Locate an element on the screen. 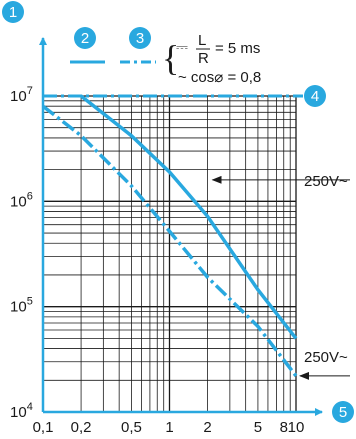 Image resolution: width=356 pixels, height=439 pixels. svg-text: 3 is located at coordinates (140, 38).